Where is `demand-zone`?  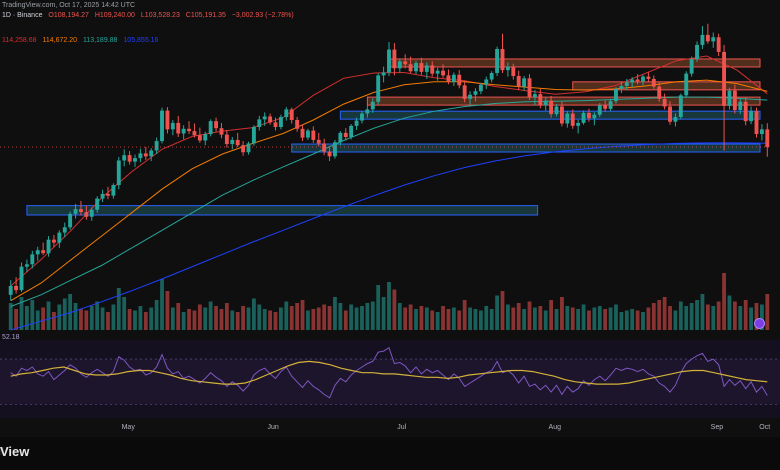 demand-zone is located at coordinates (526, 148).